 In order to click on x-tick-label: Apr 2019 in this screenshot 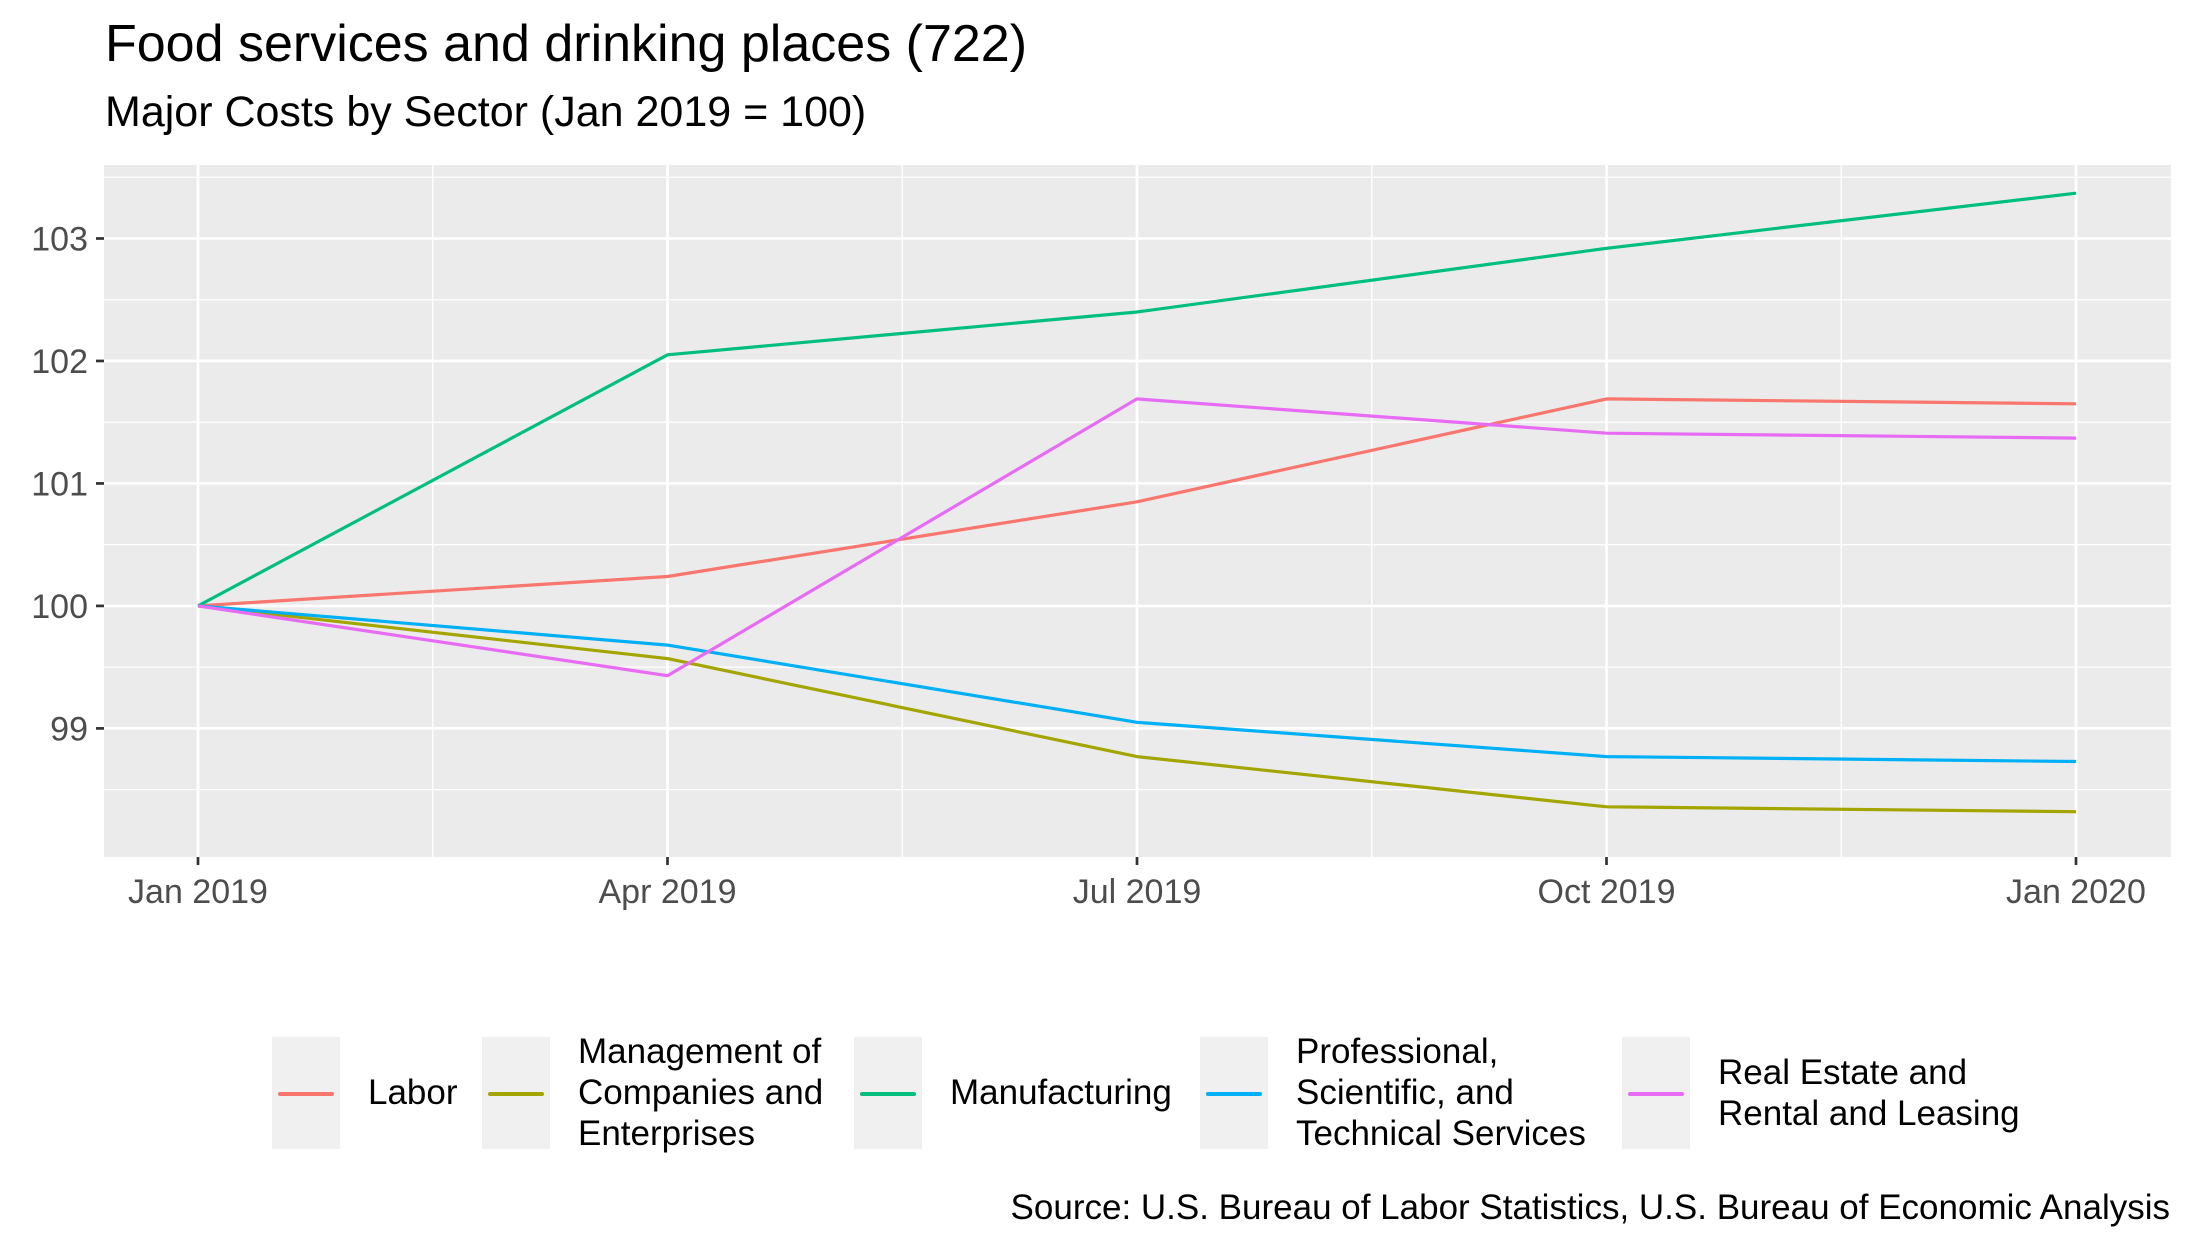, I will do `click(668, 892)`.